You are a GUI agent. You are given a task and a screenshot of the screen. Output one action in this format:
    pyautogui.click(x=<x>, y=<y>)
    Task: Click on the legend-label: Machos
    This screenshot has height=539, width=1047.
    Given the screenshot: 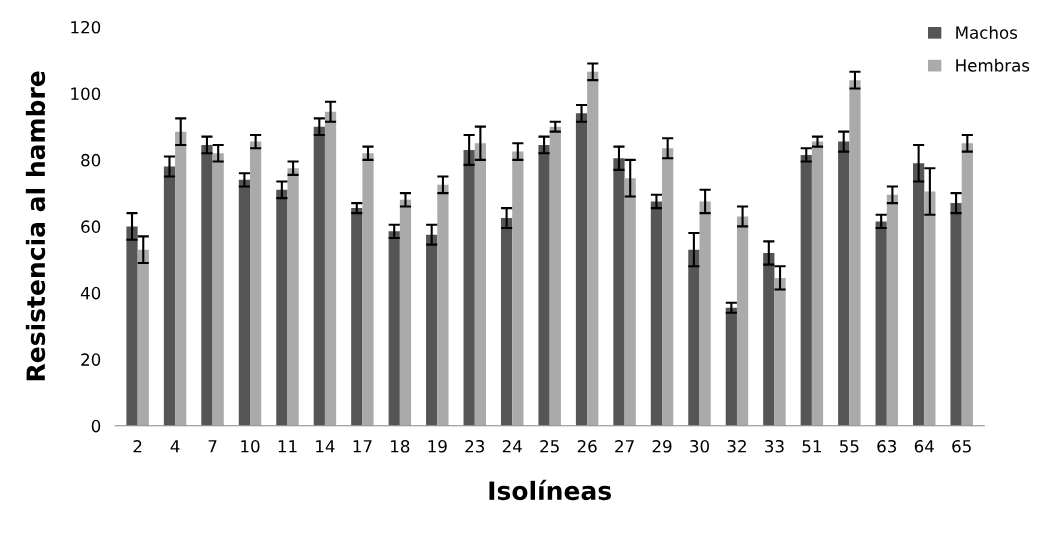 What is the action you would take?
    pyautogui.click(x=987, y=32)
    